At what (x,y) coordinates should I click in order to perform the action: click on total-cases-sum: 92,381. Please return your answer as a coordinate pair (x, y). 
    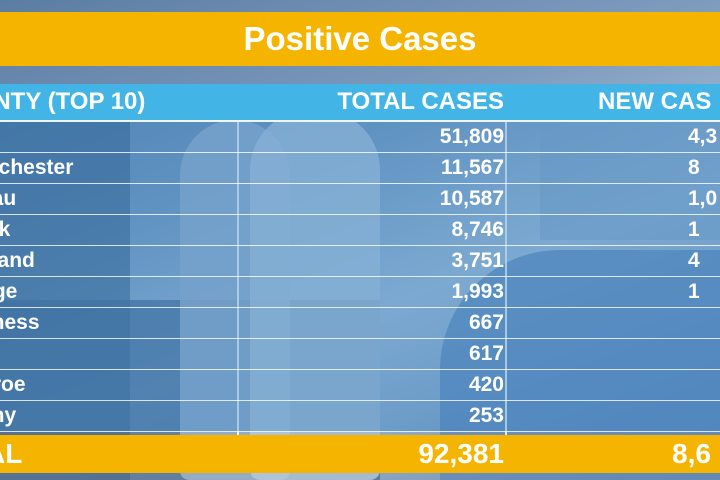
    Looking at the image, I should click on (461, 453).